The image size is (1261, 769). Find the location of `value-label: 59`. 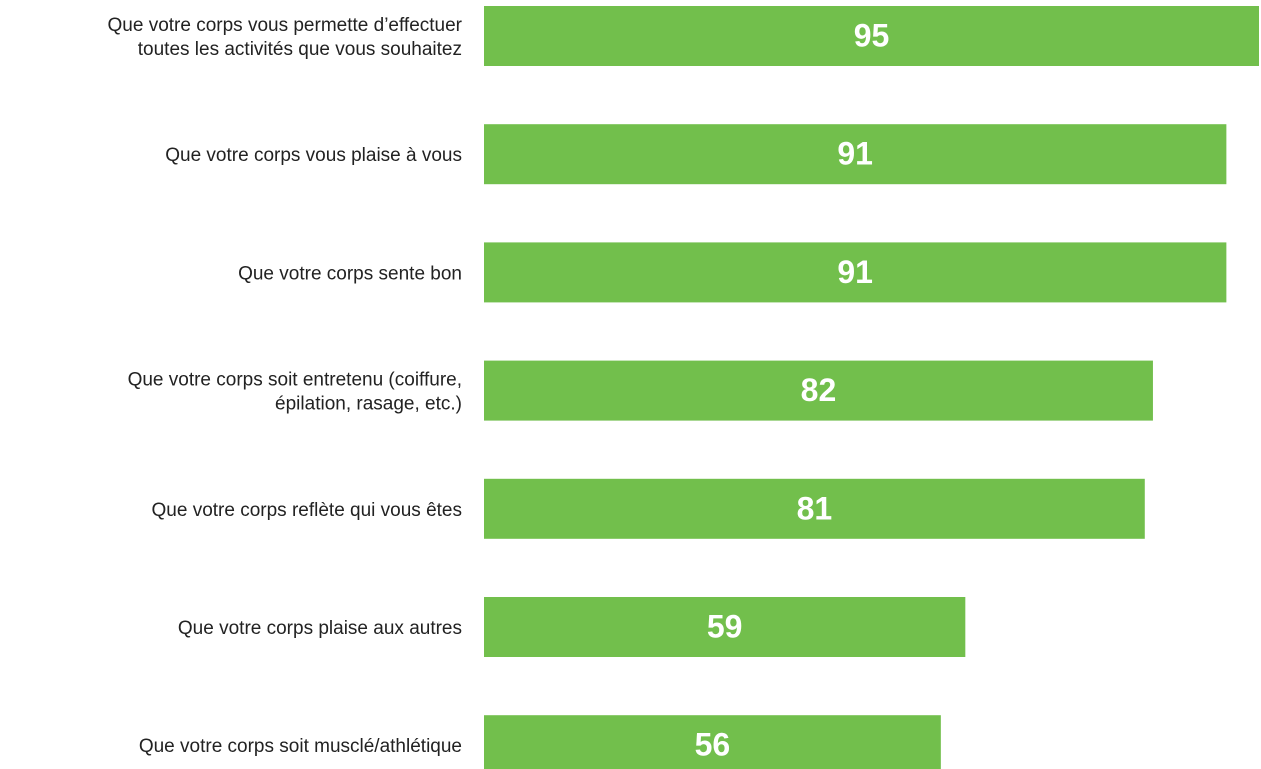

value-label: 59 is located at coordinates (725, 626).